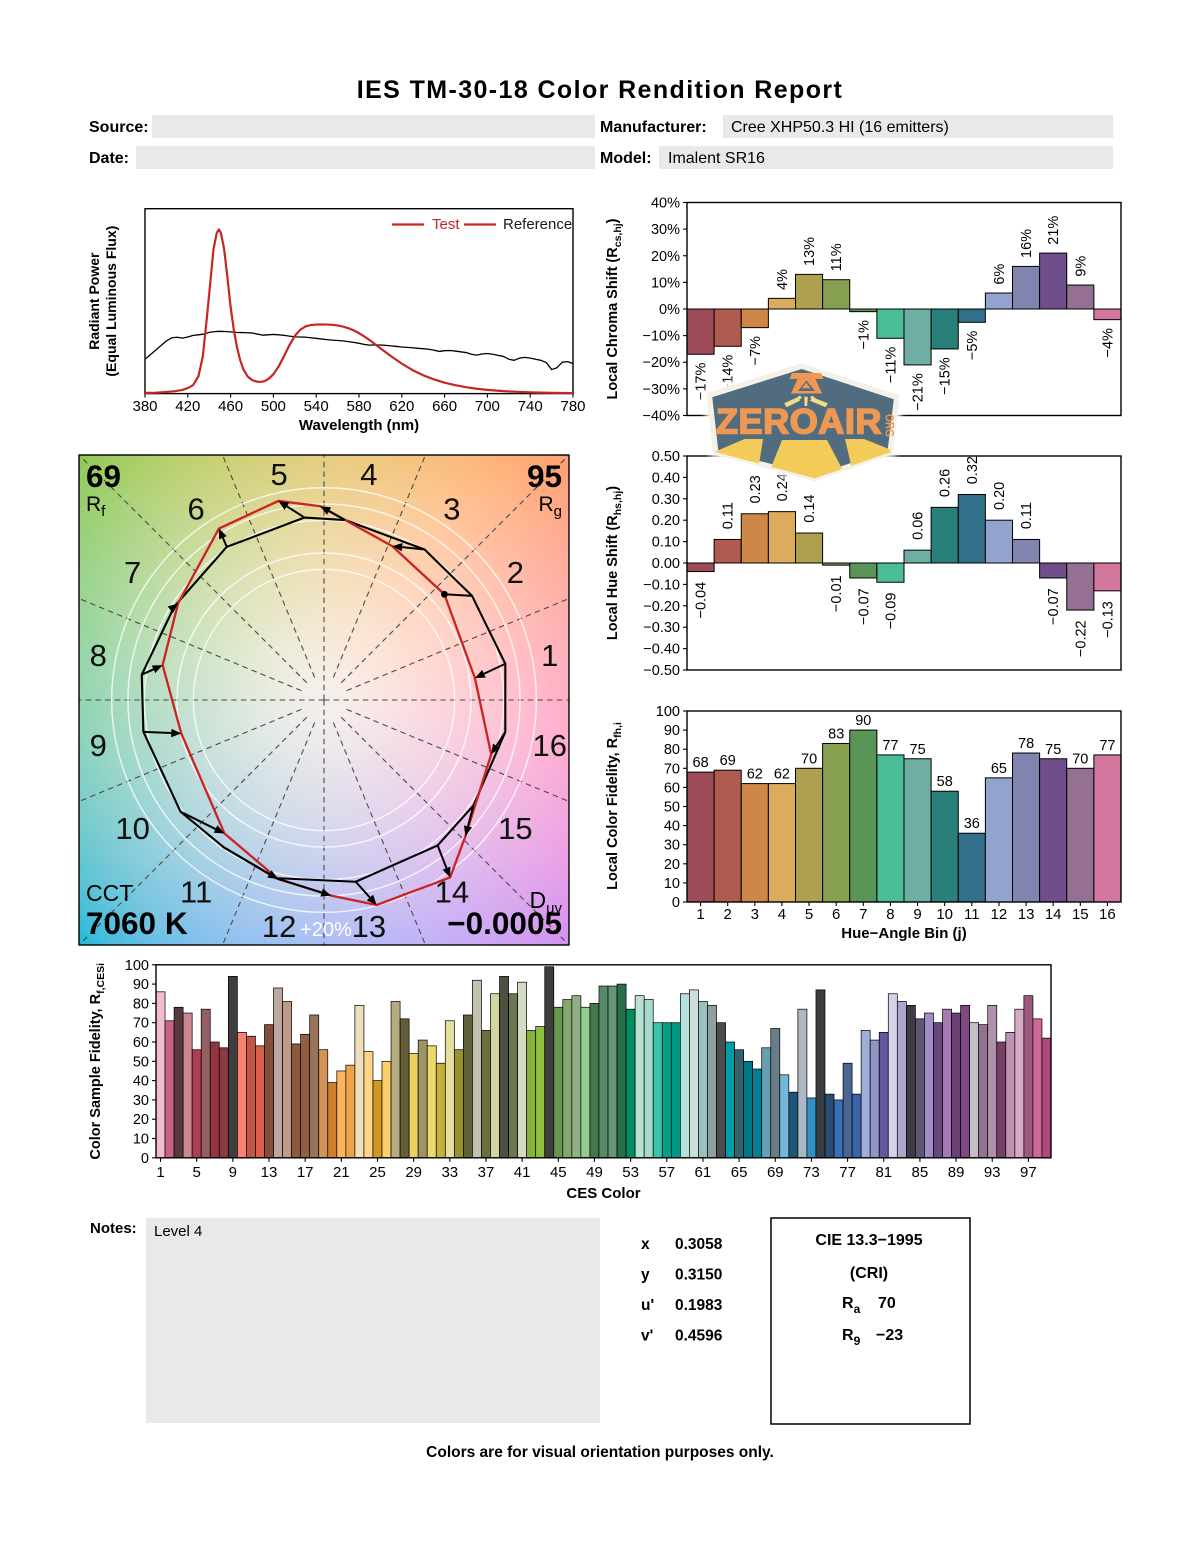 The image size is (1200, 1550). Describe the element at coordinates (810, 251) in the screenshot. I see `svg-text: 13%` at that location.